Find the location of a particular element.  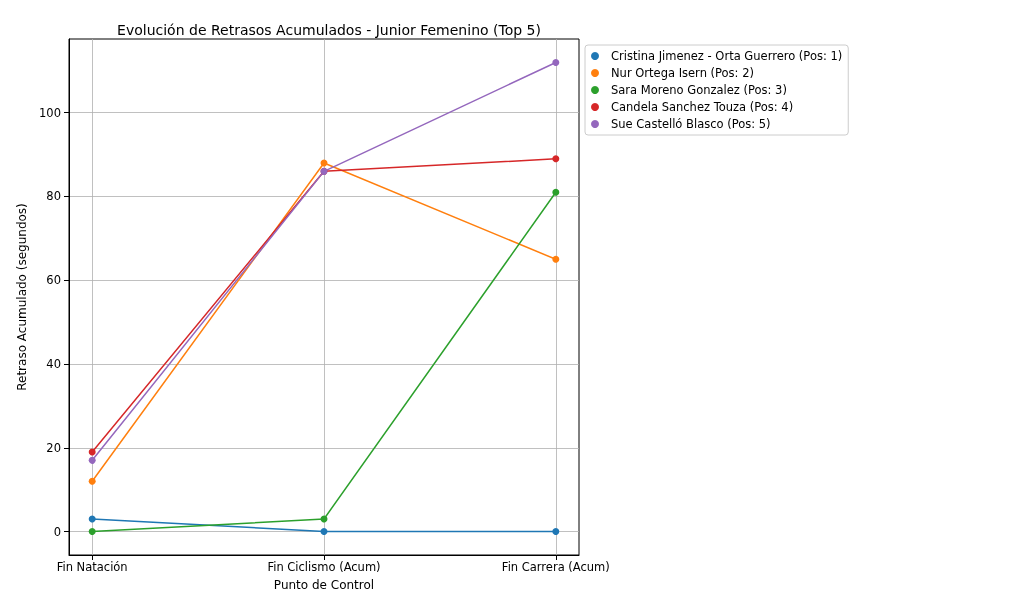

legend-label: Candela Sanchez Touza (Pos: 4) is located at coordinates (702, 107).